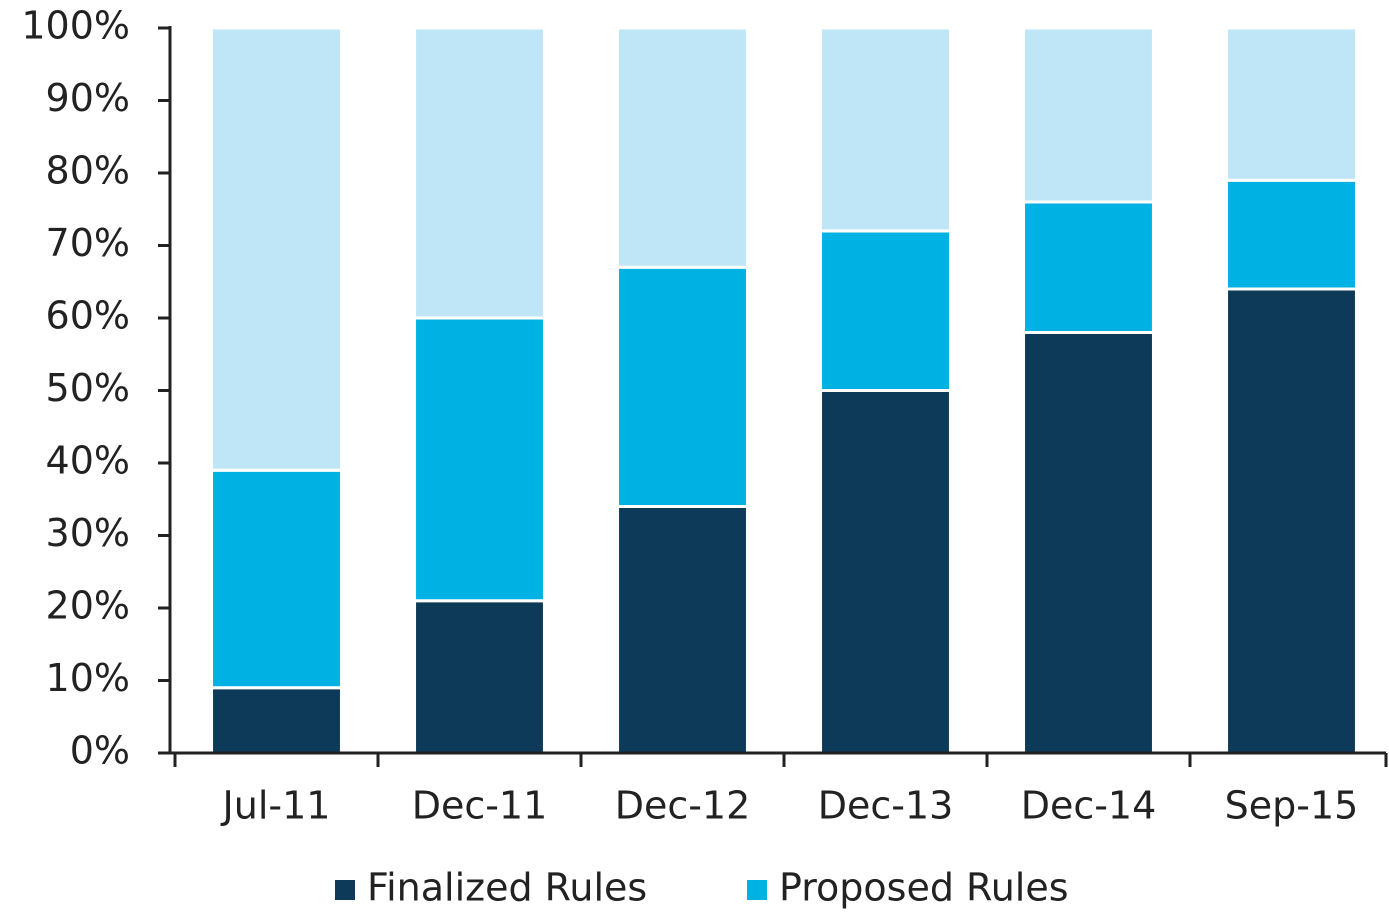  I want to click on legend-label: Proposed Rules, so click(924, 888).